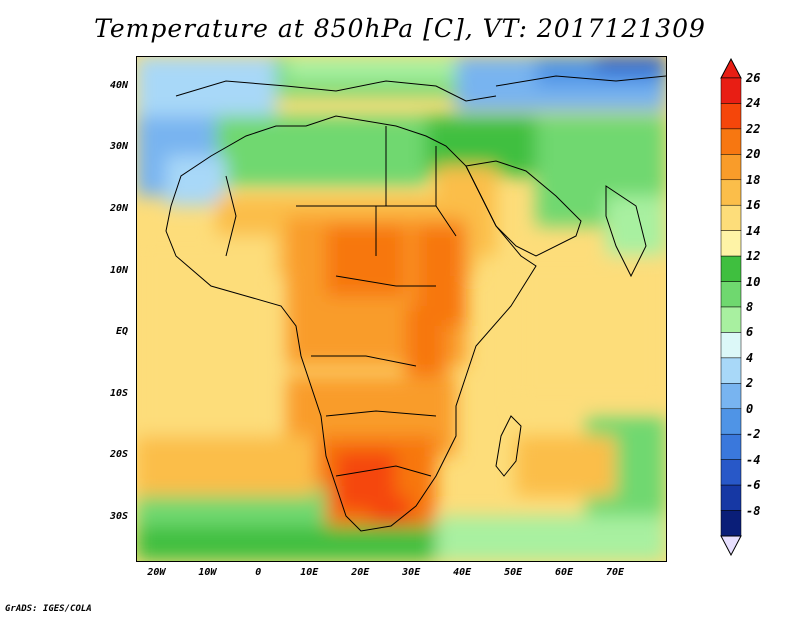 The height and width of the screenshot is (618, 800). What do you see at coordinates (48, 609) in the screenshot?
I see `footer-credit: GrADS: IGES/COLA` at bounding box center [48, 609].